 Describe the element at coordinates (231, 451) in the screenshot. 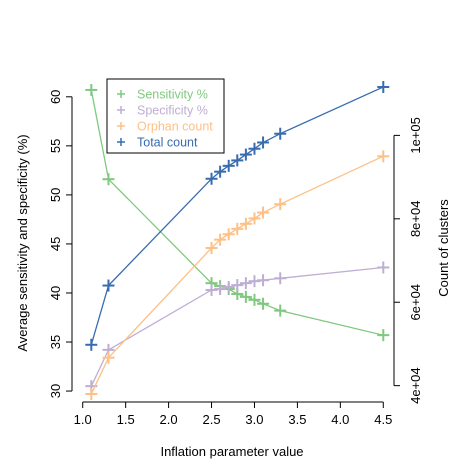

I see `x-axis-title: Inflation parameter value` at that location.